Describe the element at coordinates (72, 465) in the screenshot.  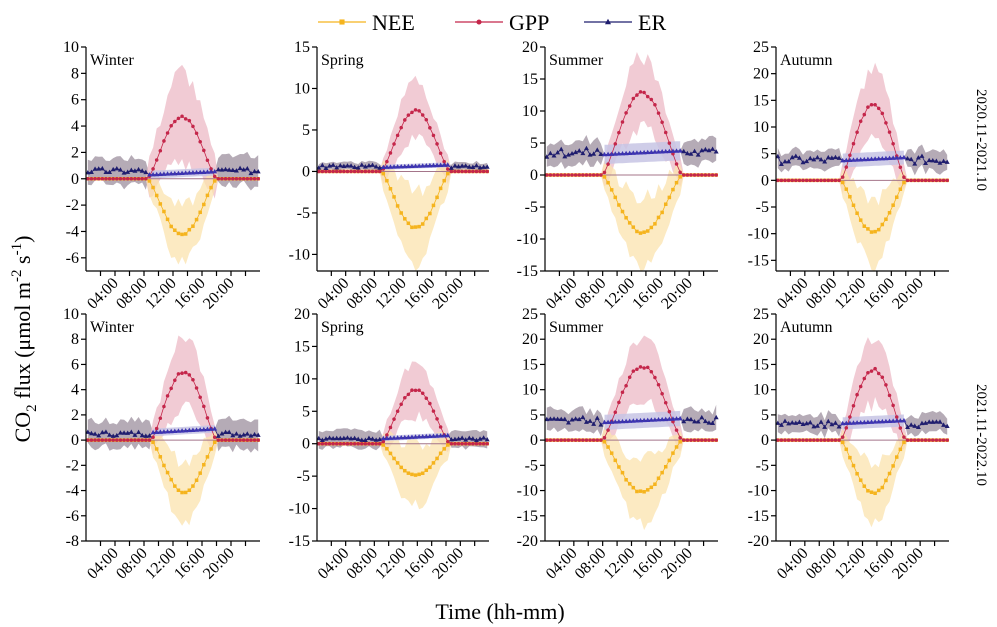
I see `y-tick-label: -2` at that location.